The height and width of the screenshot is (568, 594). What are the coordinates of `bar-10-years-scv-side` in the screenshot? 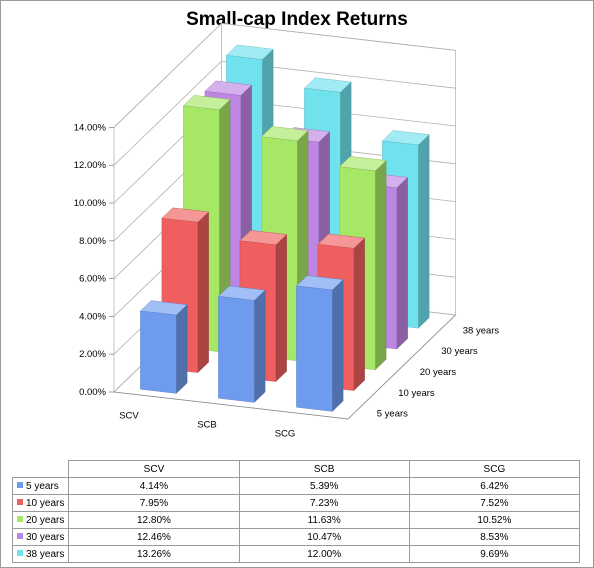 It's located at (203, 292).